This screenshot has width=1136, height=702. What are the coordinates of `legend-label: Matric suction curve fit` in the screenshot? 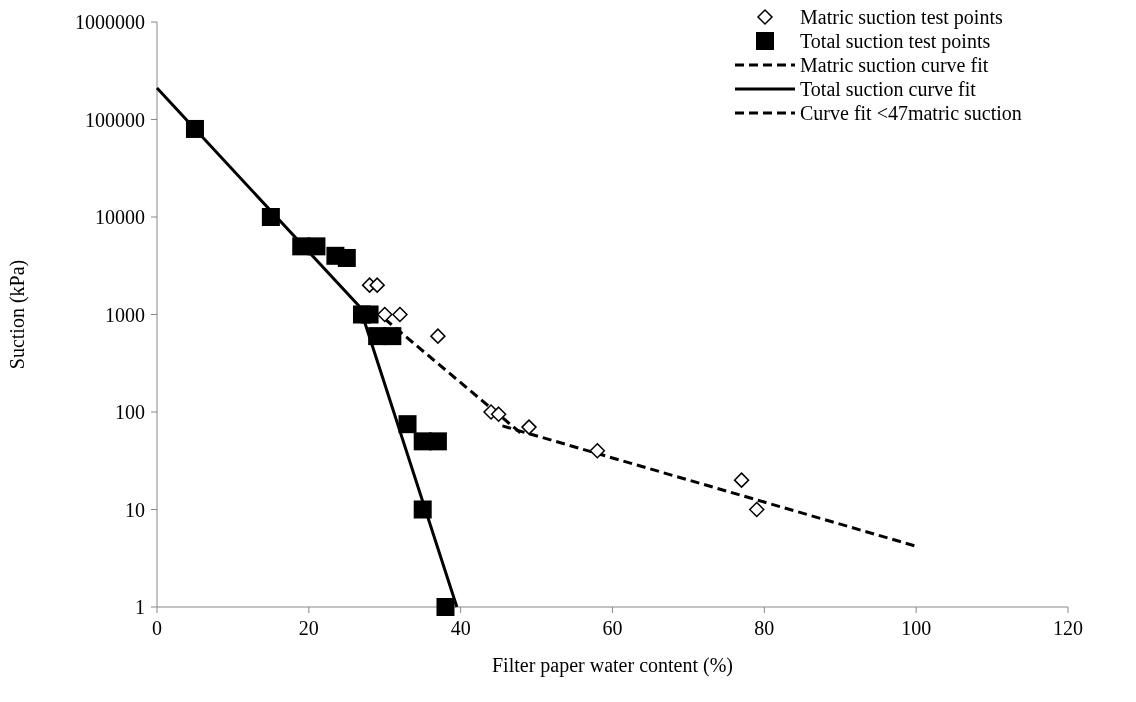 It's located at (894, 65).